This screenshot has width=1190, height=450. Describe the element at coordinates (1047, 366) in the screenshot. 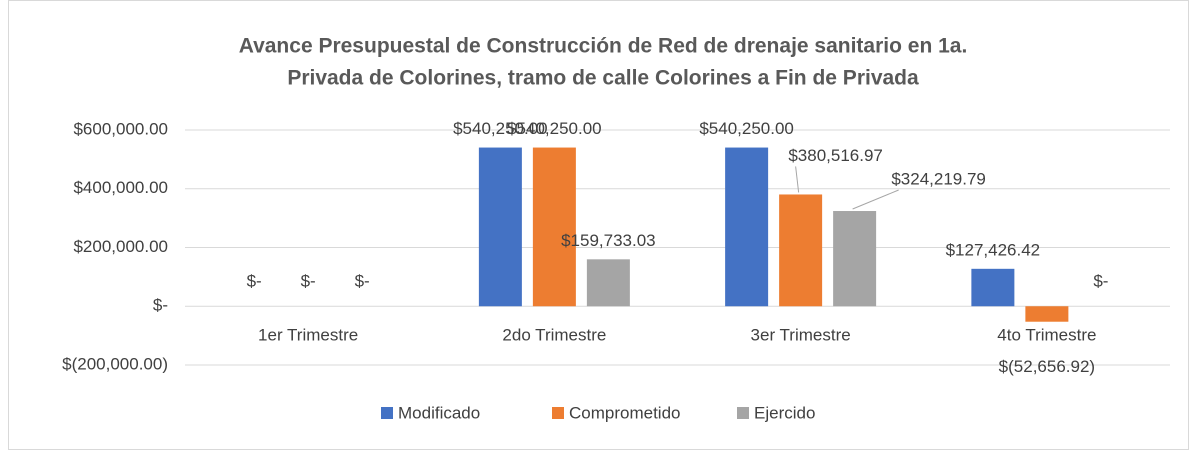

I see `data-label: $(52,656.92)` at that location.